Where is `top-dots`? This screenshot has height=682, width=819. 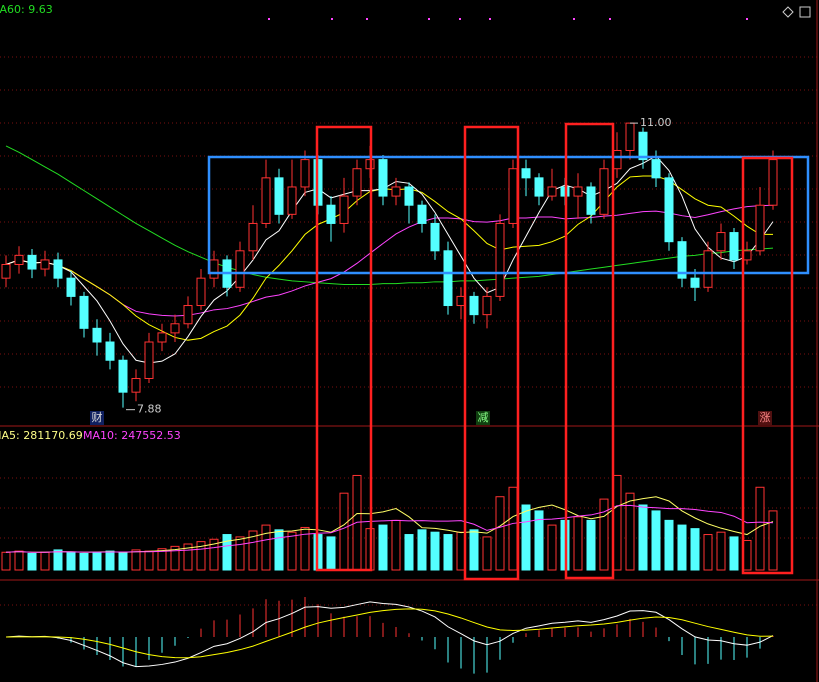 top-dots is located at coordinates (508, 19).